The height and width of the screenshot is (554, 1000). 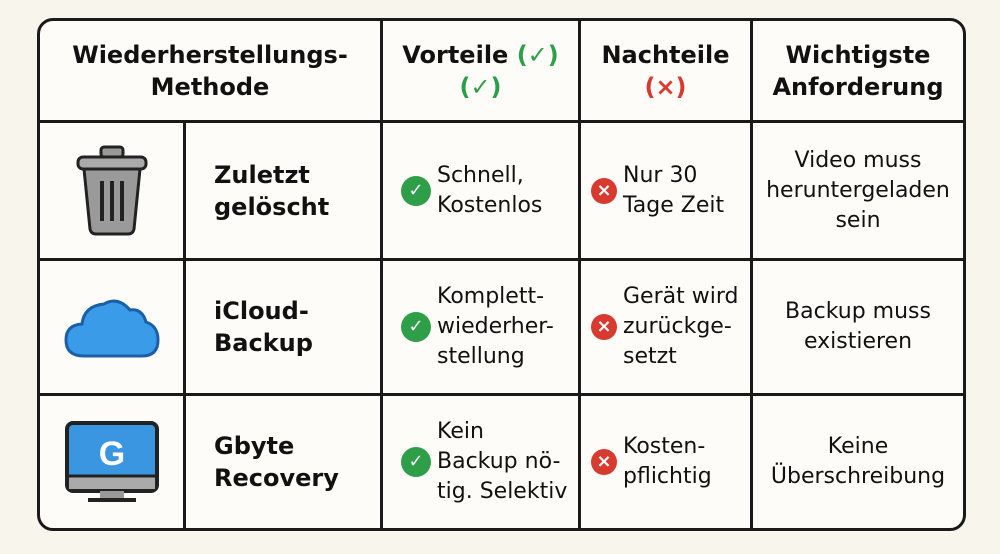 What do you see at coordinates (681, 296) in the screenshot?
I see `cons-line: Gerät wird` at bounding box center [681, 296].